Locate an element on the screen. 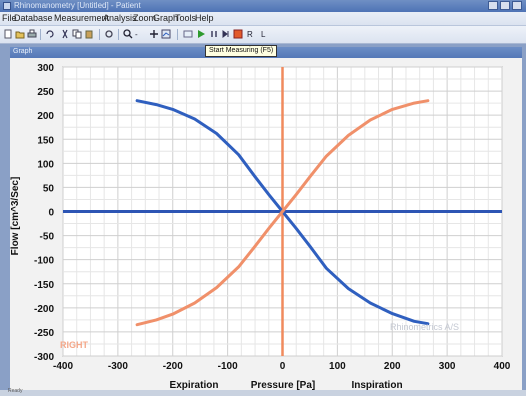 The height and width of the screenshot is (396, 526). x-tick-label: -100 is located at coordinates (228, 366).